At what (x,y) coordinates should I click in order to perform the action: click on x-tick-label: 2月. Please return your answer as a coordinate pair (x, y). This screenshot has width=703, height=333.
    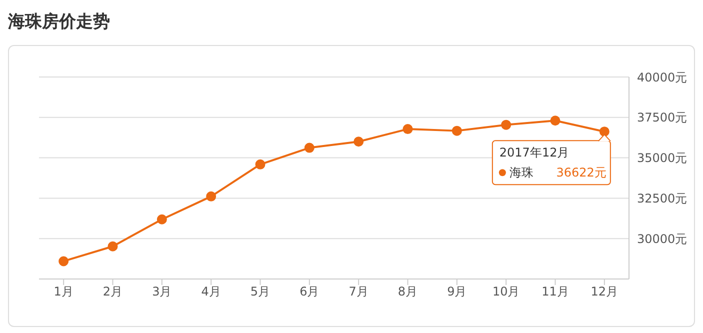
    Looking at the image, I should click on (112, 291).